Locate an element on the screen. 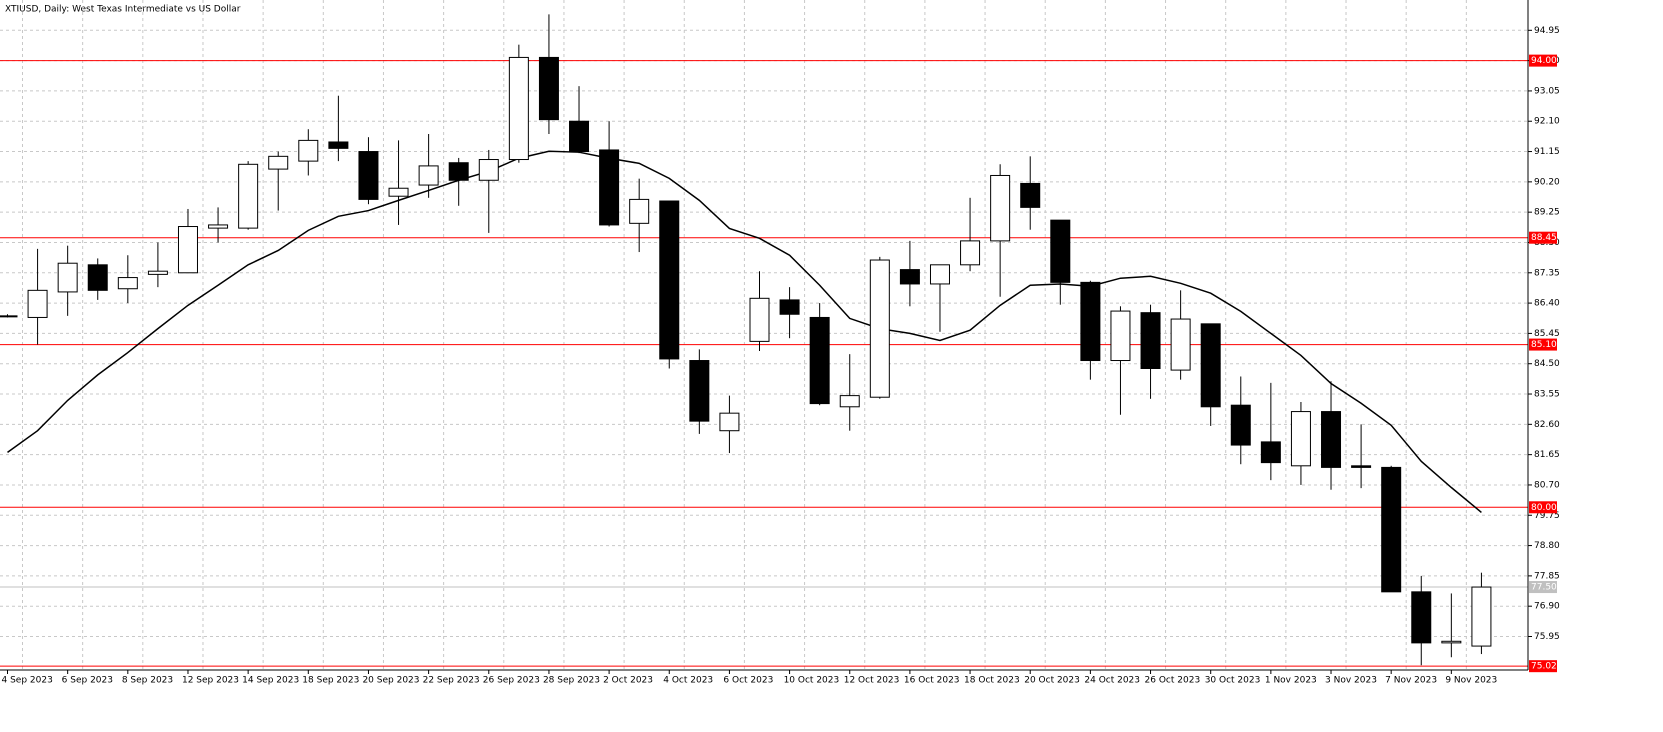  x-tick-label: 18 Sep 2023 is located at coordinates (330, 681).